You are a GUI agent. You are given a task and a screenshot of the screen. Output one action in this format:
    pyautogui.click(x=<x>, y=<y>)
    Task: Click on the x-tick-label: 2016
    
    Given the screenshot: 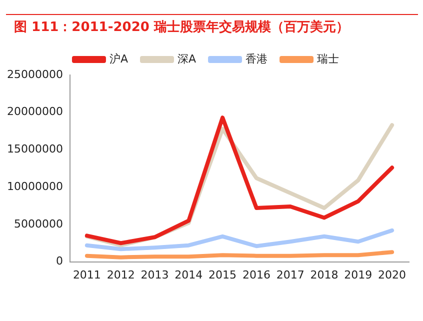 What is the action you would take?
    pyautogui.click(x=256, y=275)
    